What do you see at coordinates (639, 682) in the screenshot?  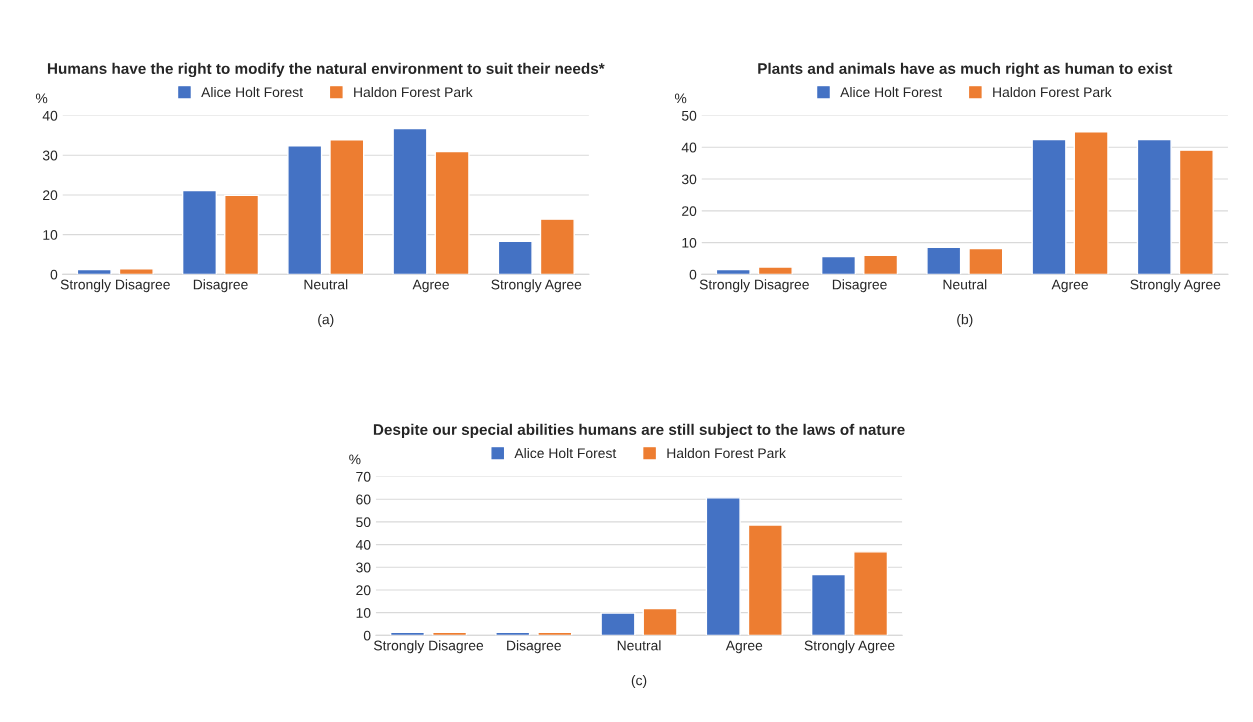 I see `text: (c)` at bounding box center [639, 682].